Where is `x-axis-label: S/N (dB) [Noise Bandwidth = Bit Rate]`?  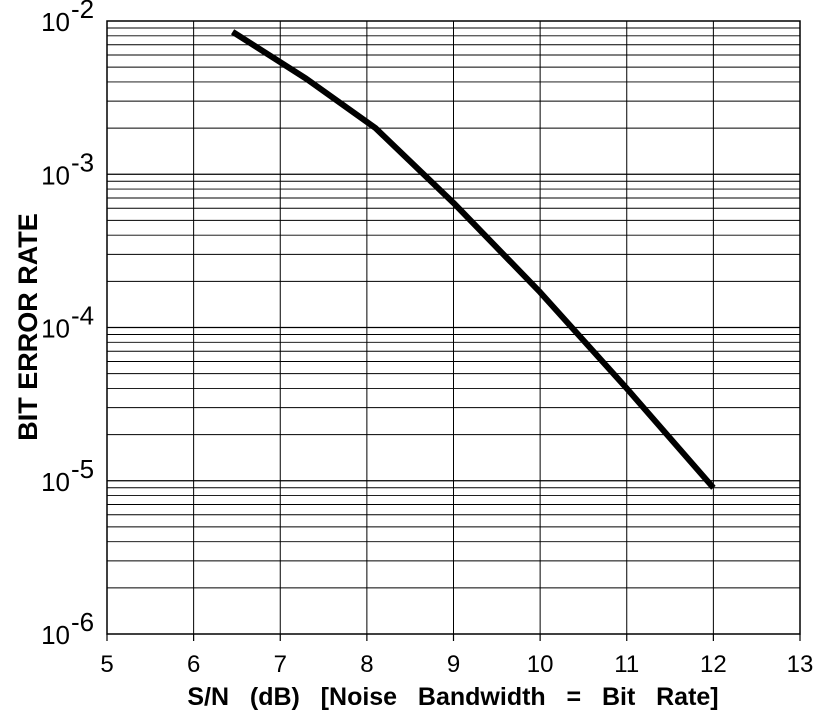 x-axis-label: S/N (dB) [Noise Bandwidth = Bit Rate] is located at coordinates (452, 697).